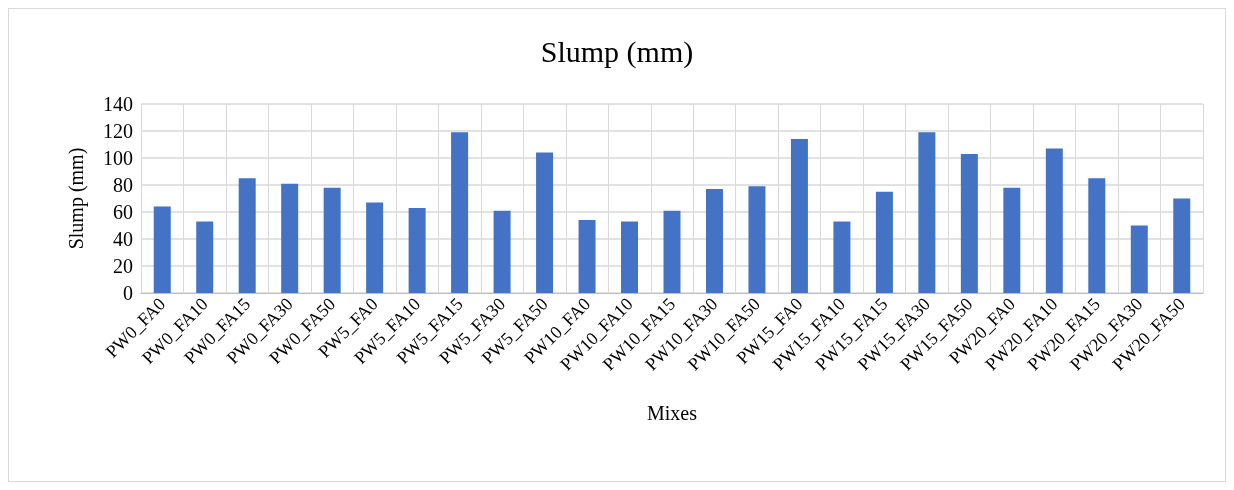 The height and width of the screenshot is (490, 1234). Describe the element at coordinates (672, 413) in the screenshot. I see `x-axis-title: Mixes` at that location.